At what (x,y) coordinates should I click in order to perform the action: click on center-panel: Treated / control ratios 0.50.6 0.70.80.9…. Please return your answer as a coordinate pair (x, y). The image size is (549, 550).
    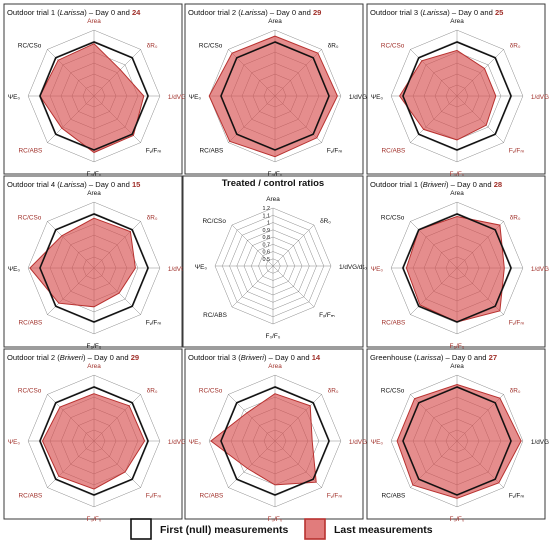
    Looking at the image, I should click on (274, 261).